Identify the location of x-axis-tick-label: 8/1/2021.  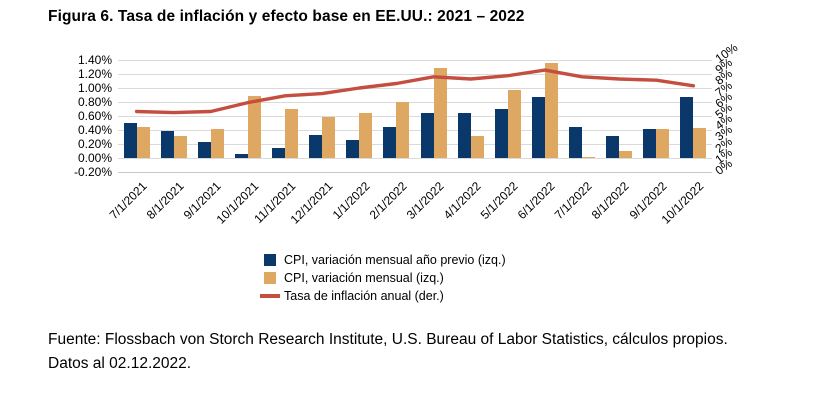
(165, 200).